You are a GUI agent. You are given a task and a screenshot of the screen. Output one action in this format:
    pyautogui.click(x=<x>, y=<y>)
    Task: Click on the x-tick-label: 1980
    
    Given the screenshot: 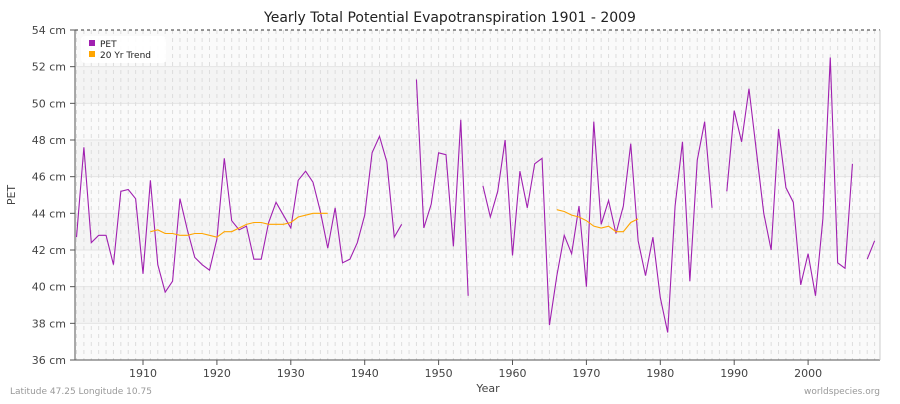 What is the action you would take?
    pyautogui.click(x=660, y=373)
    